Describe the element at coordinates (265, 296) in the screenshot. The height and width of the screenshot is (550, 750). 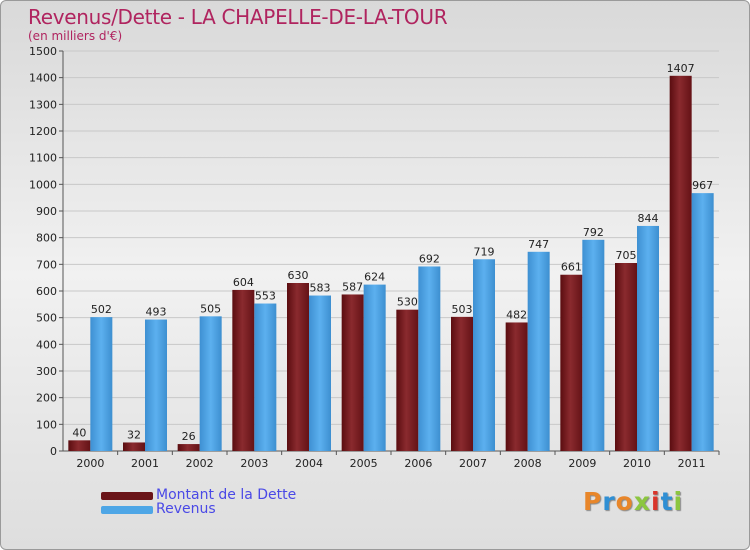
I see `data-label-revenue: 553` at that location.